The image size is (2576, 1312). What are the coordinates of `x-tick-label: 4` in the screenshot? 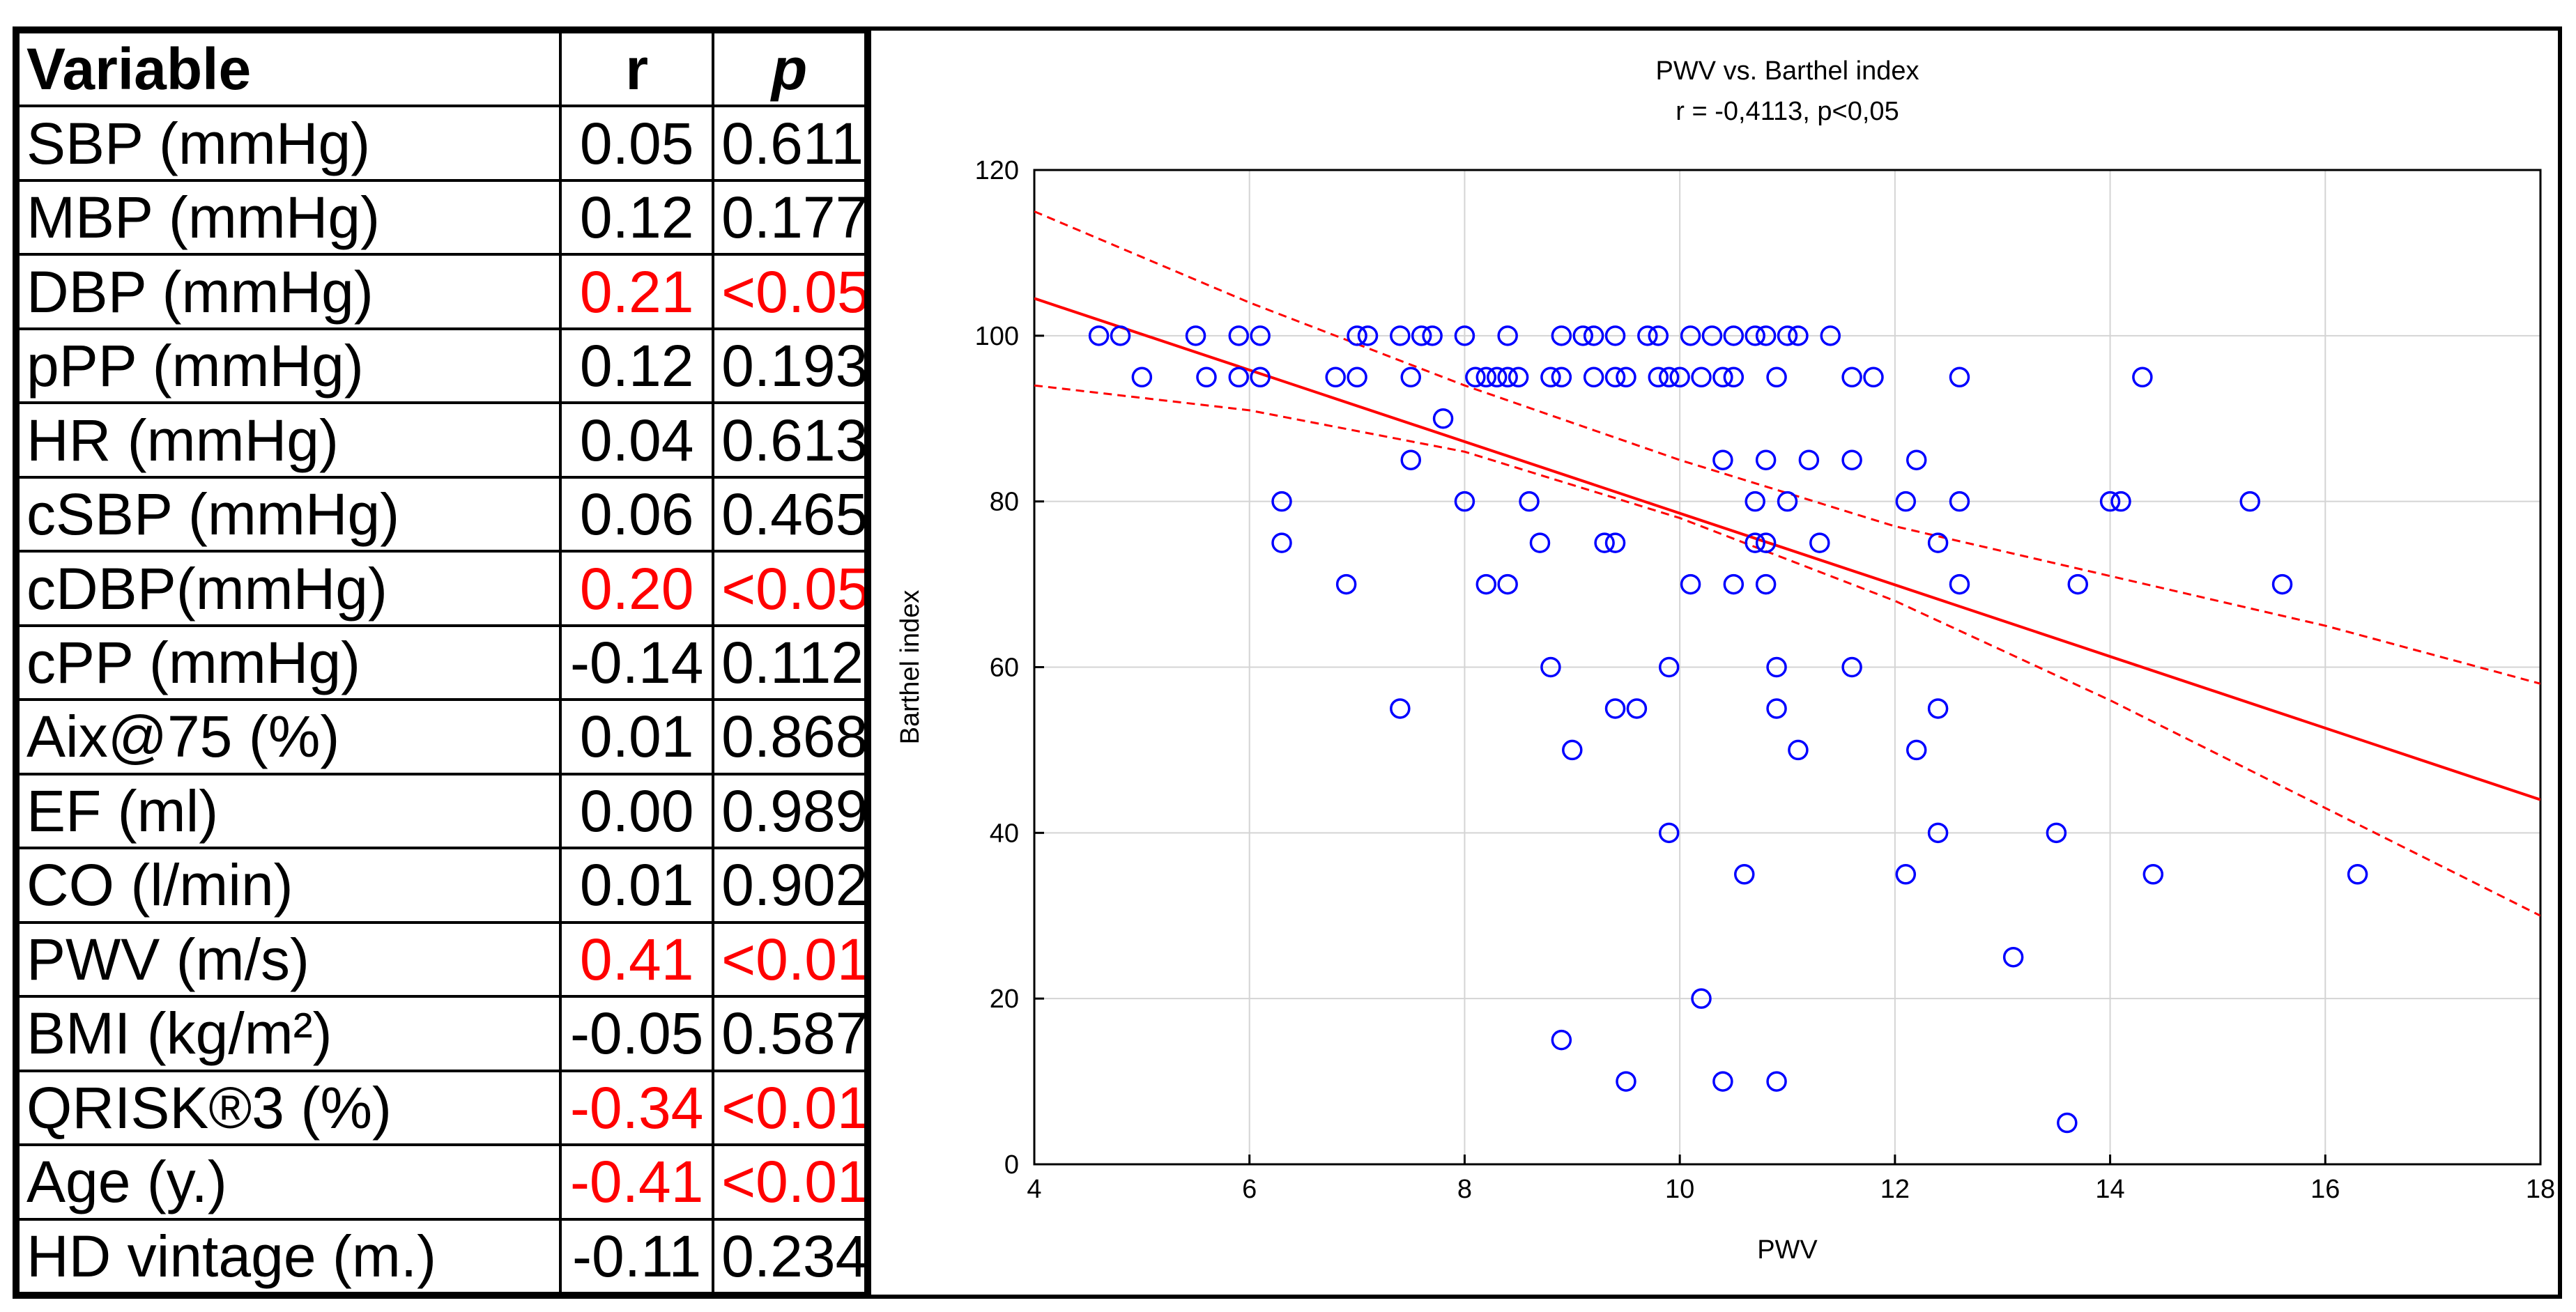 It's located at (1034, 1190).